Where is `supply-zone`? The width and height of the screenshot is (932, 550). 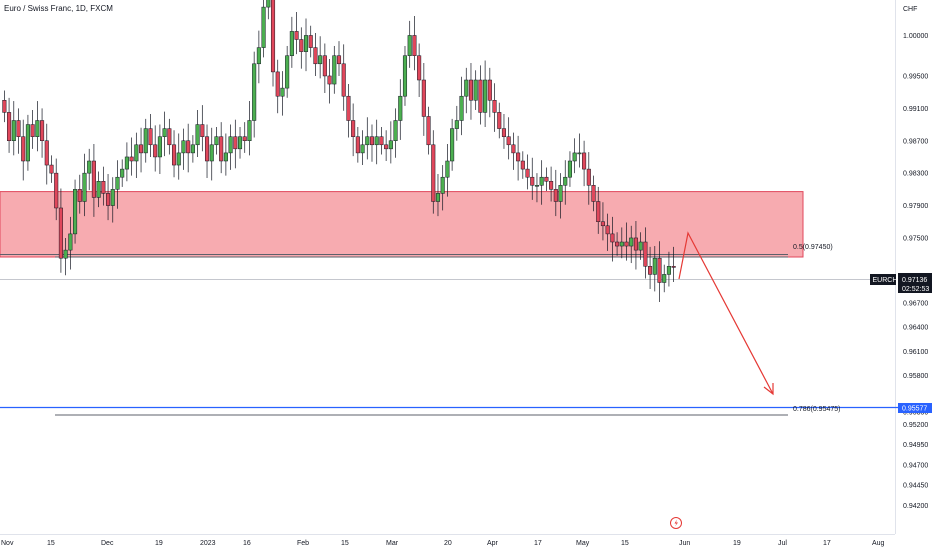
supply-zone is located at coordinates (402, 224).